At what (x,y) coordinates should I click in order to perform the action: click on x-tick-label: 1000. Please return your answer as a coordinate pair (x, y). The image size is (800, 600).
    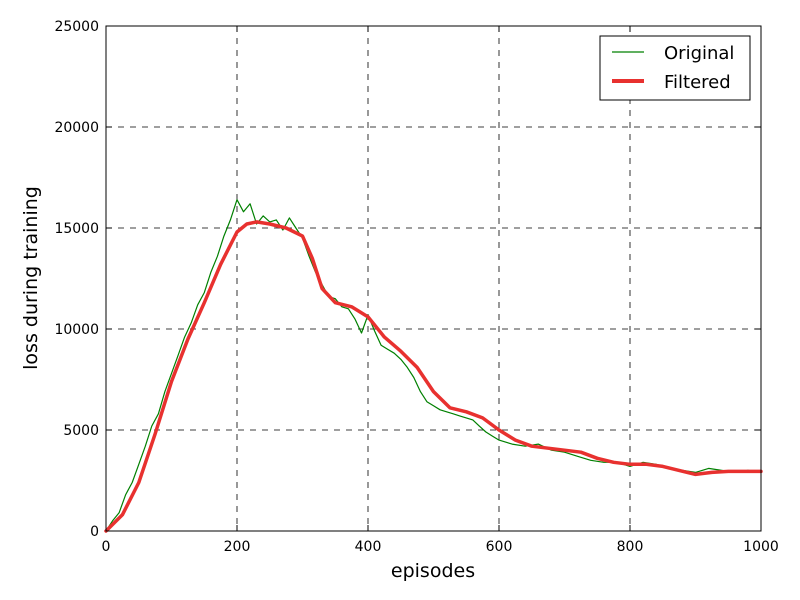
    Looking at the image, I should click on (761, 547).